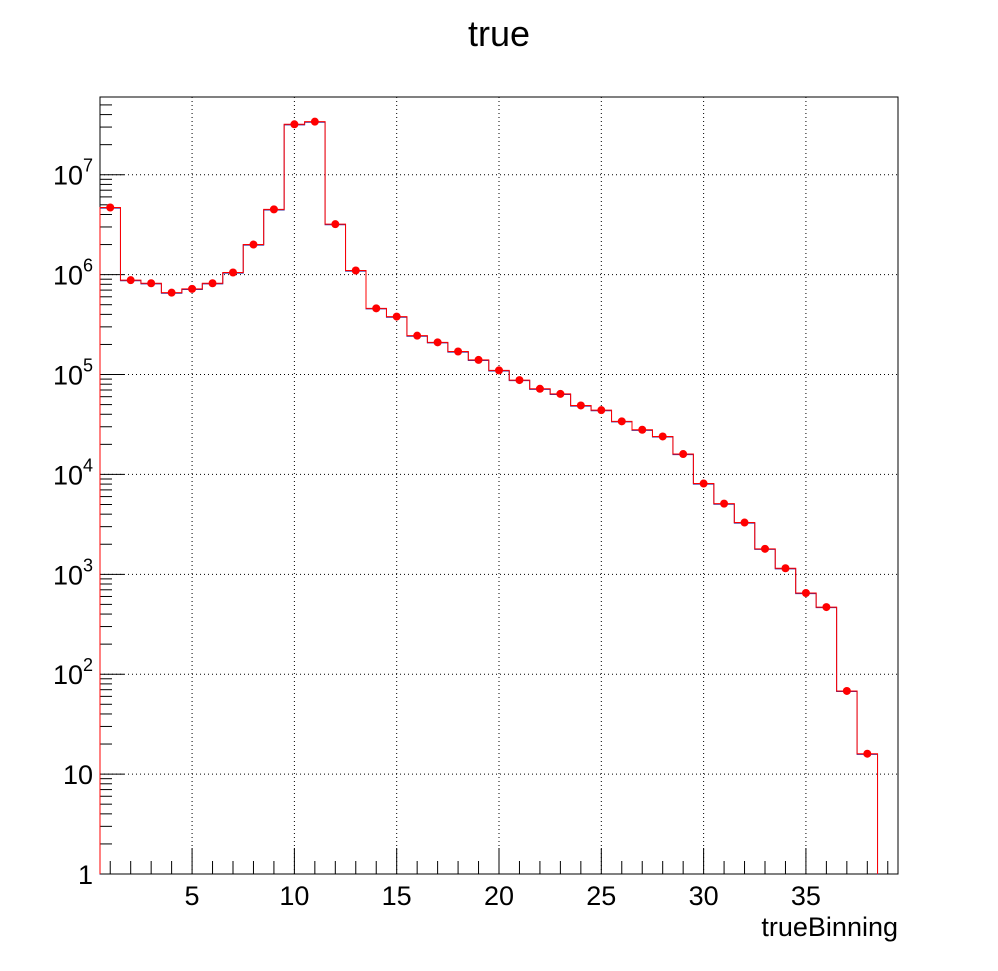 This screenshot has width=998, height=971. Describe the element at coordinates (88, 665) in the screenshot. I see `y-tick-exponent: 2` at that location.